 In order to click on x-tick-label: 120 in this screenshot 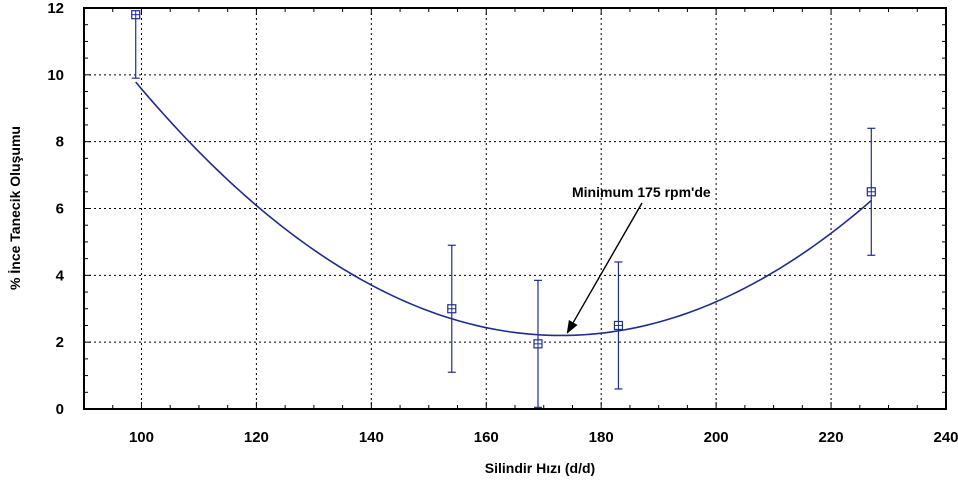, I will do `click(256, 437)`.